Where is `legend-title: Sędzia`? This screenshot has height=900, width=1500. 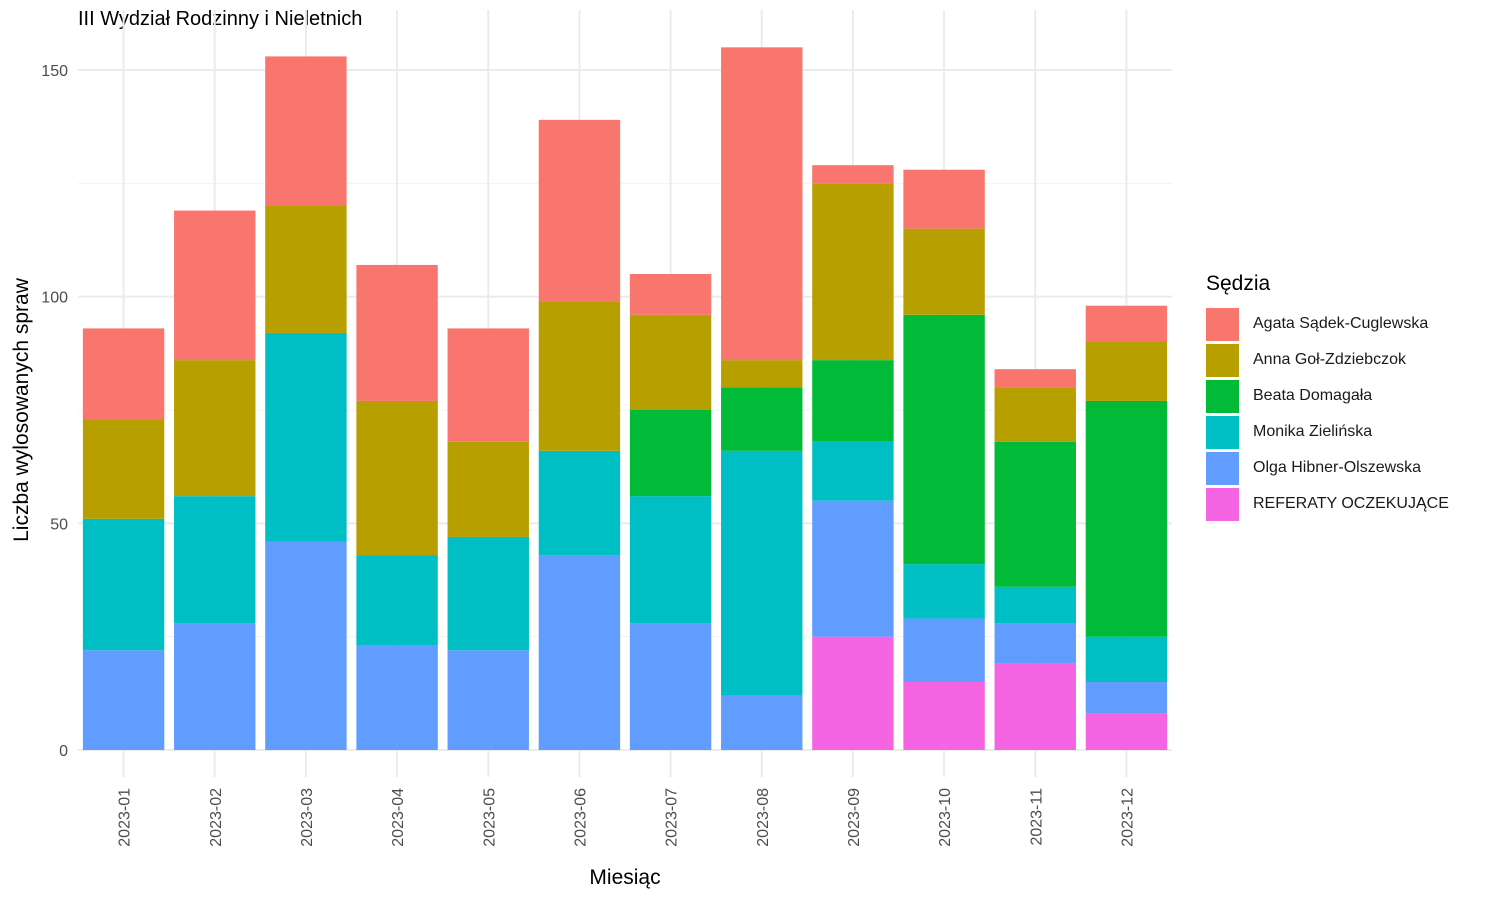 legend-title: Sędzia is located at coordinates (1238, 283).